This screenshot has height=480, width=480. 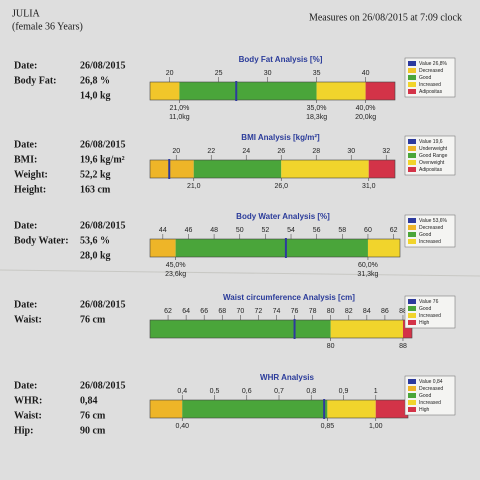 What do you see at coordinates (429, 302) in the screenshot?
I see `legend-label: Value 76` at bounding box center [429, 302].